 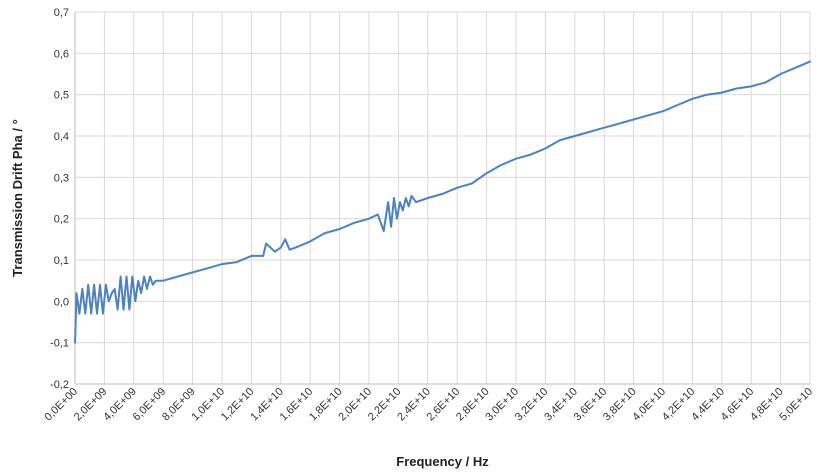 What do you see at coordinates (61, 96) in the screenshot?
I see `y-tick-label: 0,5` at bounding box center [61, 96].